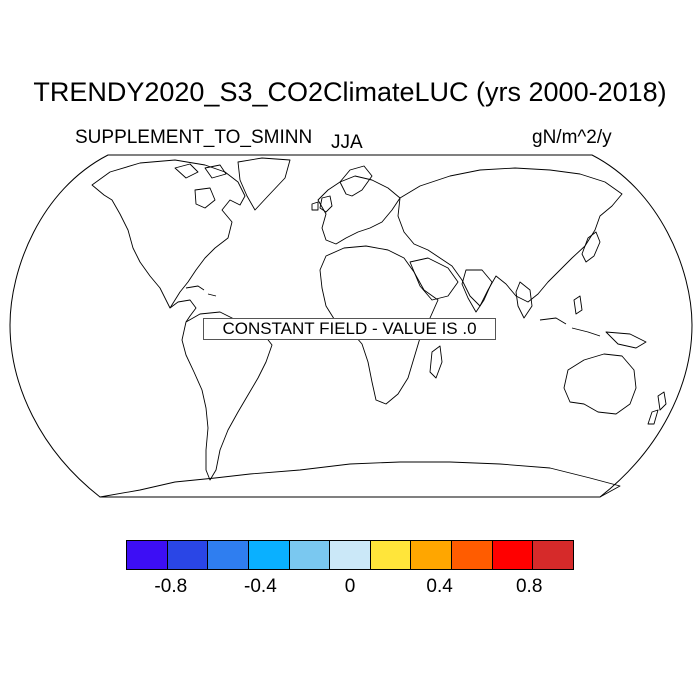 The width and height of the screenshot is (700, 700). I want to click on madagascar, so click(436, 362).